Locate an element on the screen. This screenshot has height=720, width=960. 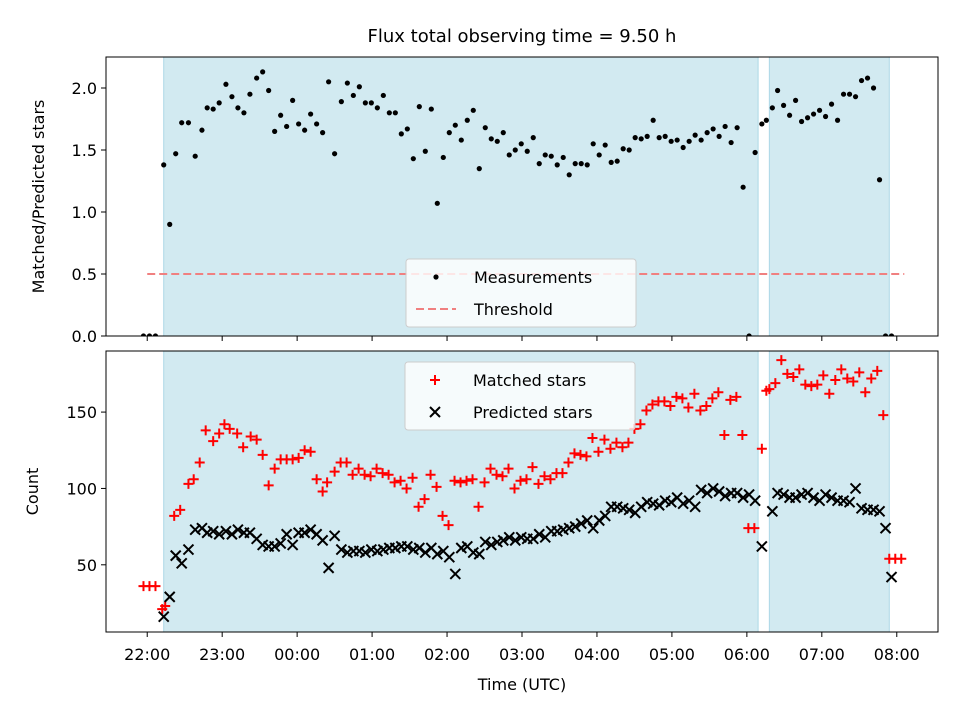
y-tick-label: 100 is located at coordinates (81, 488).